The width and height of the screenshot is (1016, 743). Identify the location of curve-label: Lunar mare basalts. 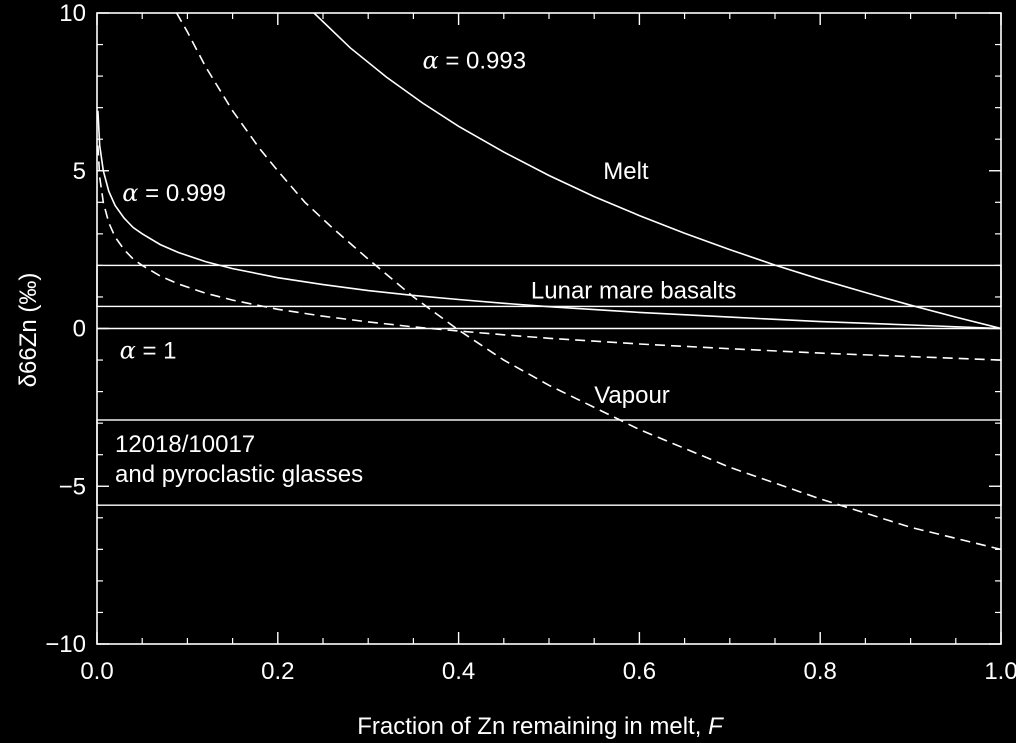
(633, 291).